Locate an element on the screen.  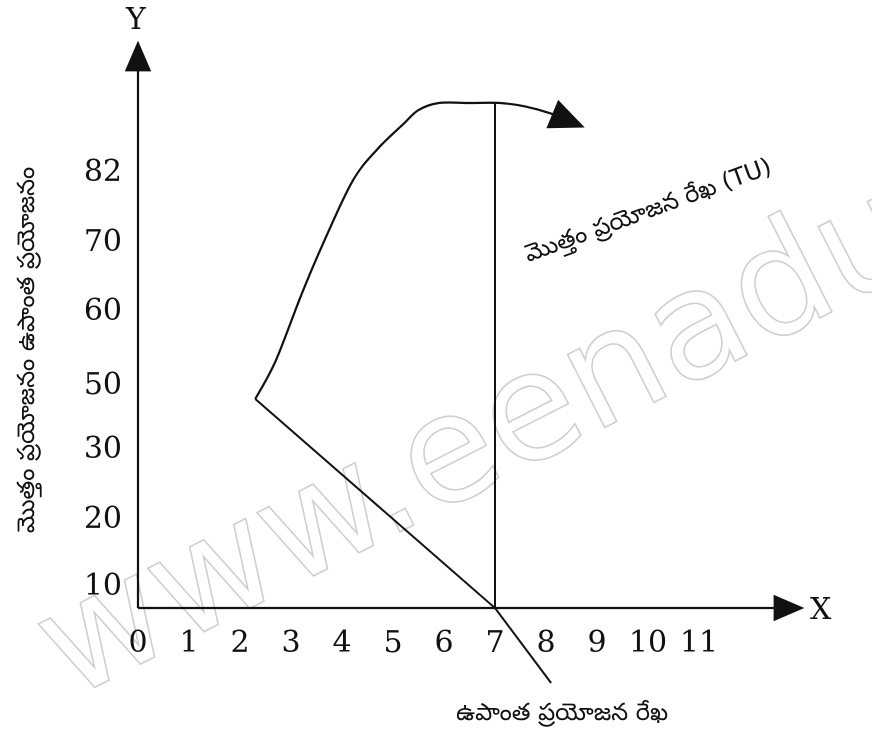
marginal-utility-line is located at coordinates (403, 541).